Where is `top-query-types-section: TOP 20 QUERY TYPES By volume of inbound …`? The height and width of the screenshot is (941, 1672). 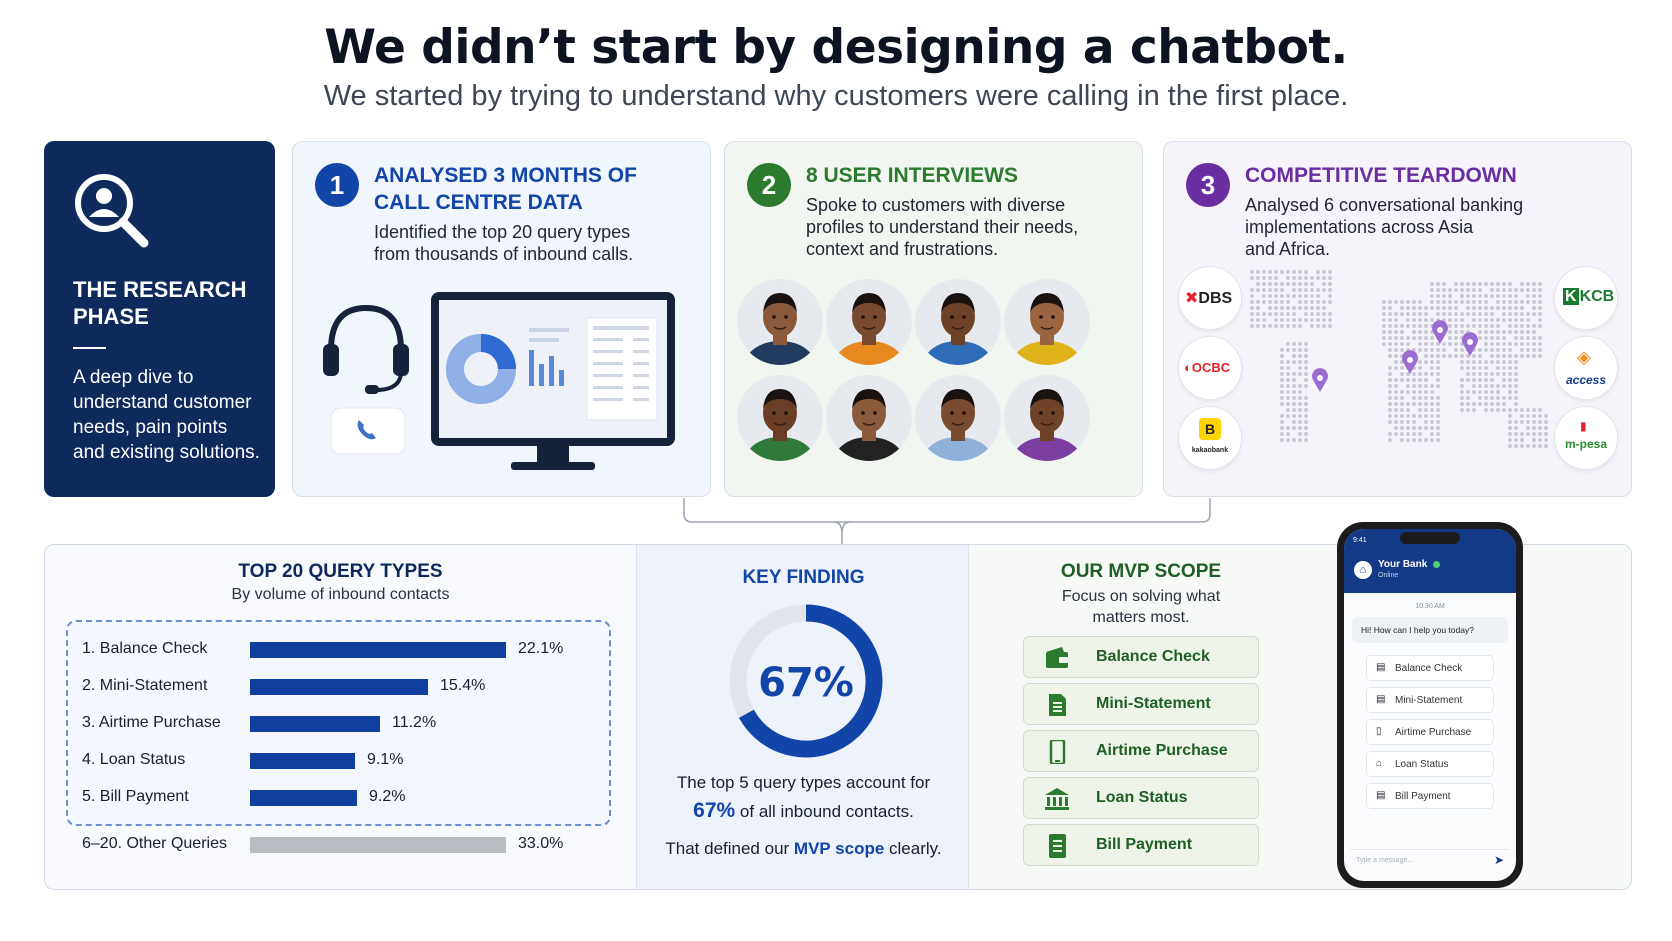 top-query-types-section: TOP 20 QUERY TYPES By volume of inbound … is located at coordinates (340, 717).